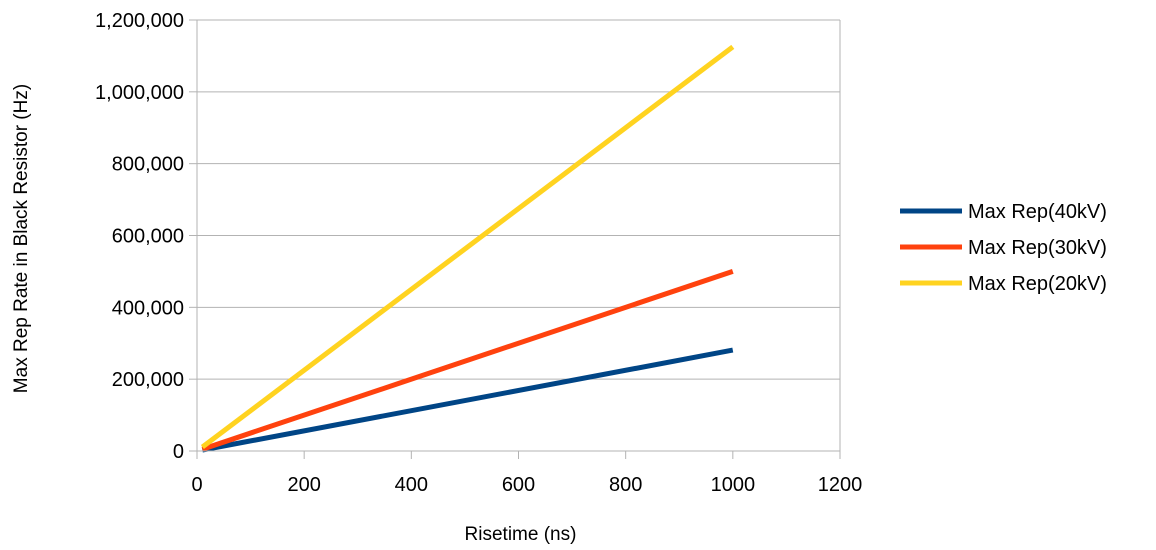 This screenshot has width=1156, height=550. I want to click on legend-label: Max Rep(30kV), so click(1037, 248).